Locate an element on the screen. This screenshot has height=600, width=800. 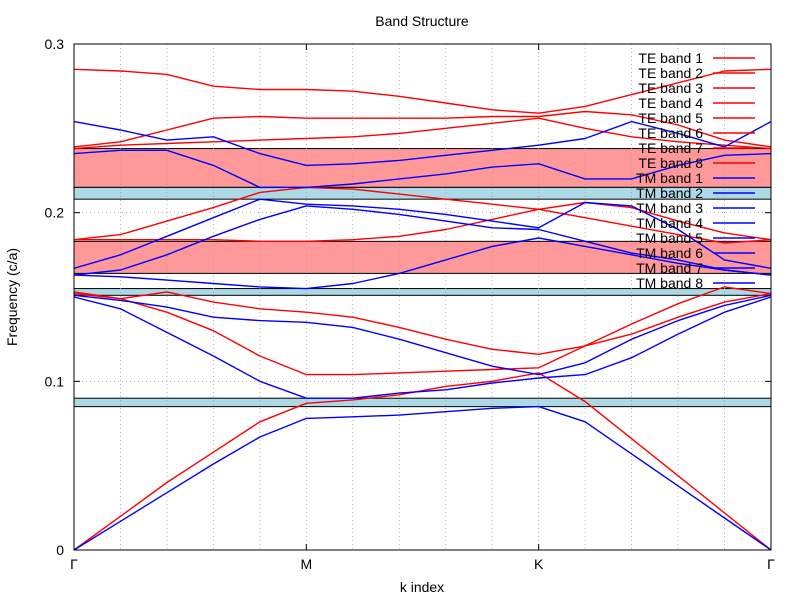
legend-label: TM band 6 is located at coordinates (669, 253).